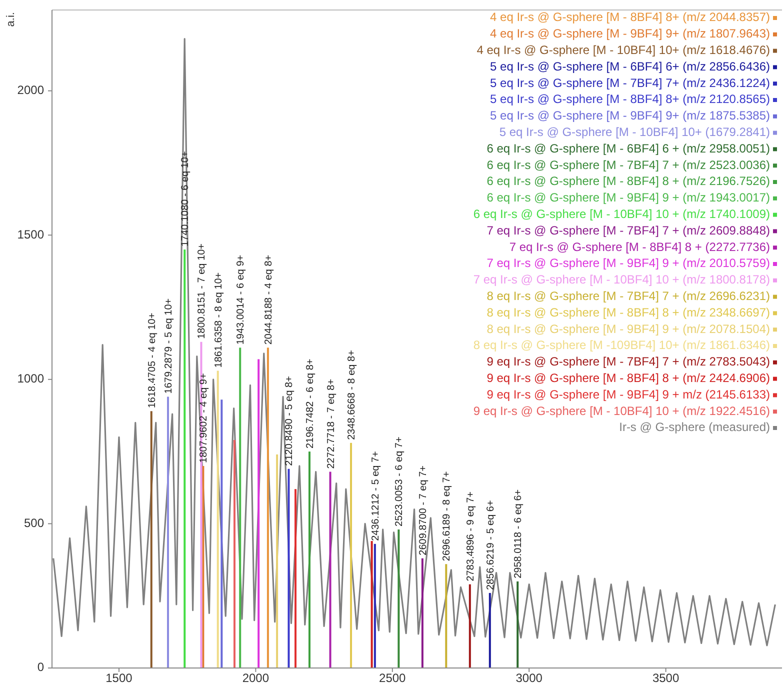 The height and width of the screenshot is (685, 784). What do you see at coordinates (694, 427) in the screenshot?
I see `legend-label: Ir-s @ G-sphere (measured)` at bounding box center [694, 427].